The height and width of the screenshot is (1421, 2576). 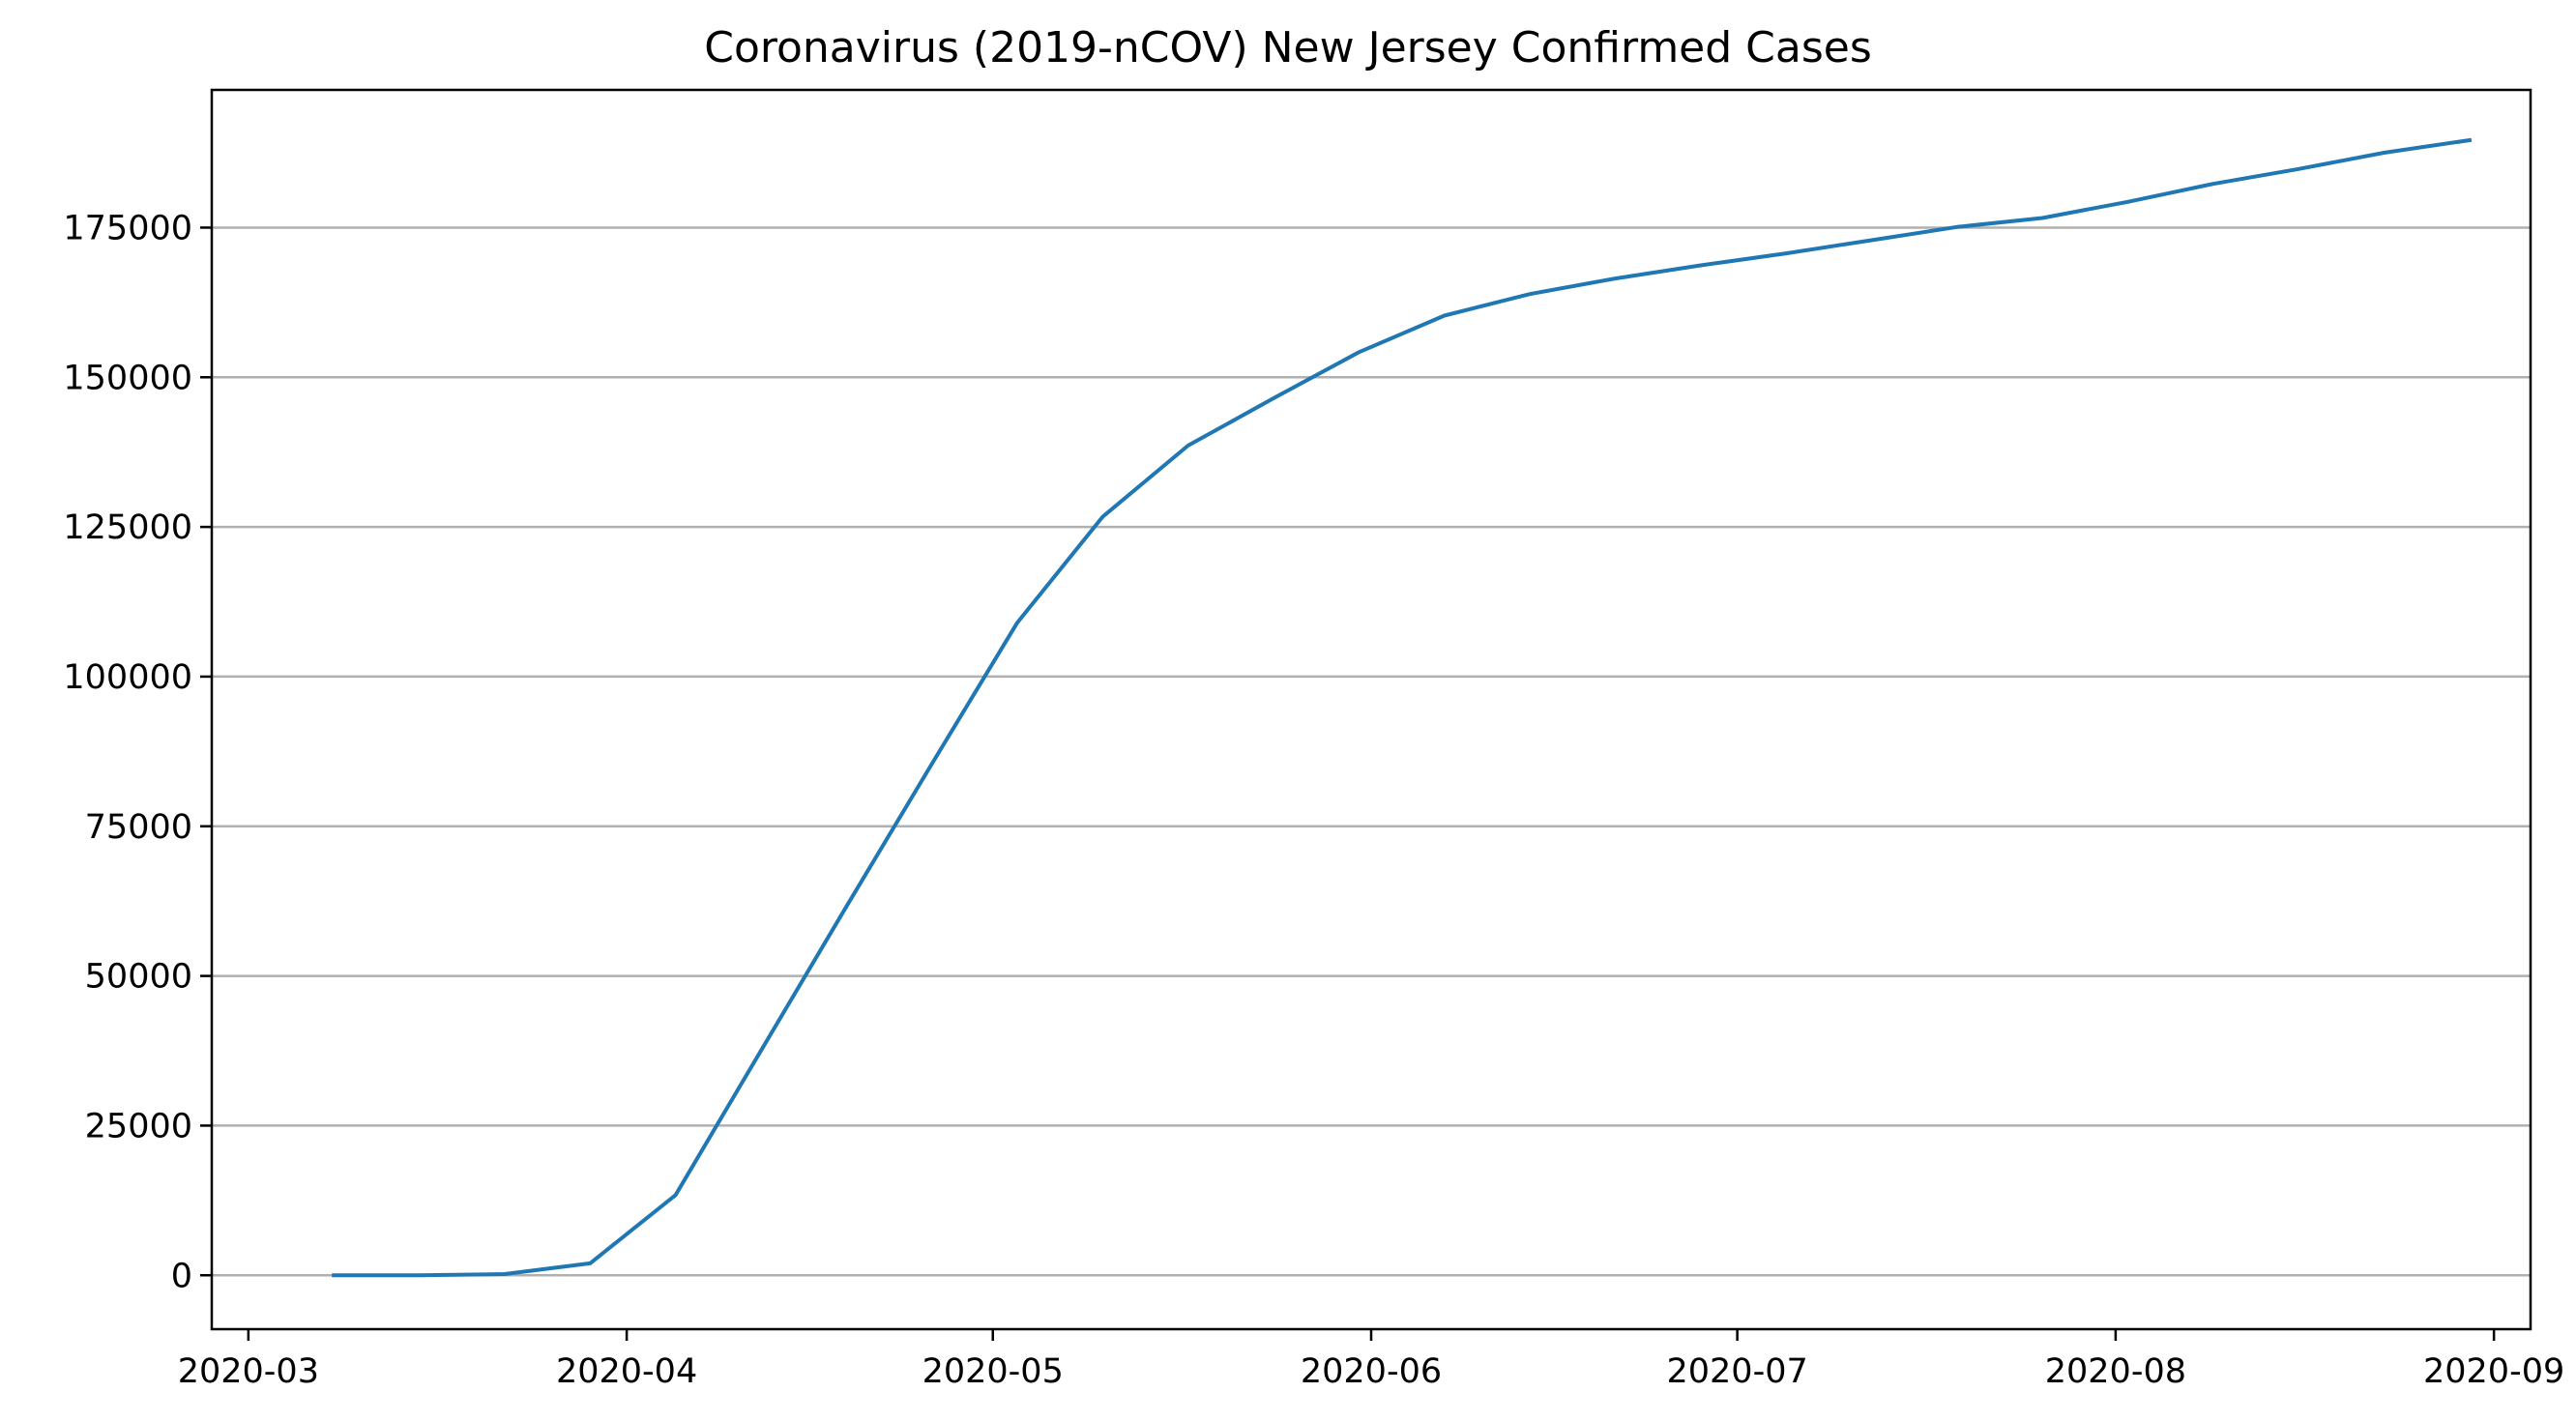 I want to click on x-tick-label: 2020-08, so click(x=2115, y=1372).